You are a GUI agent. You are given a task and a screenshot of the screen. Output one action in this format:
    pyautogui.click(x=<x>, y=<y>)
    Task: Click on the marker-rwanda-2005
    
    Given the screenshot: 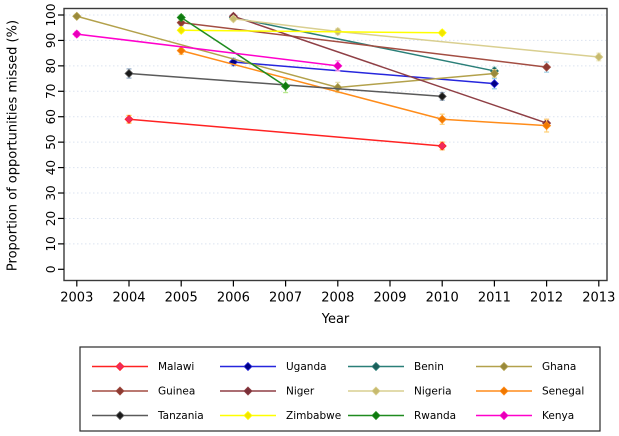 What is the action you would take?
    pyautogui.click(x=181, y=17)
    